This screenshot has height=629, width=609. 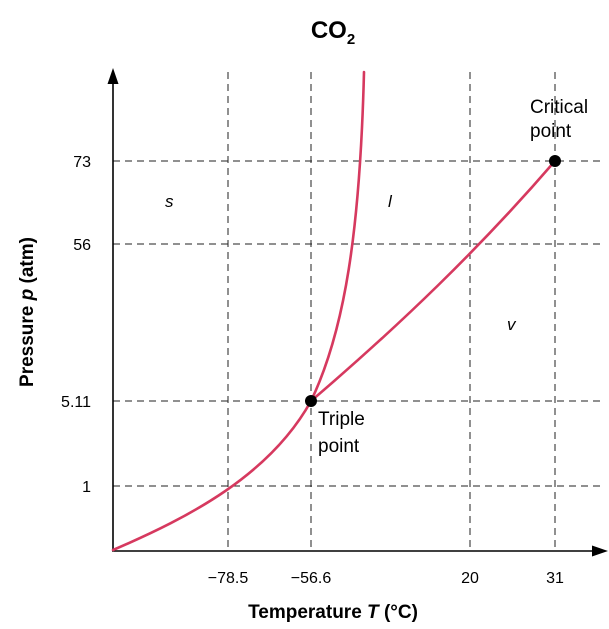 I want to click on y-tick-label: 5.11, so click(x=76, y=402).